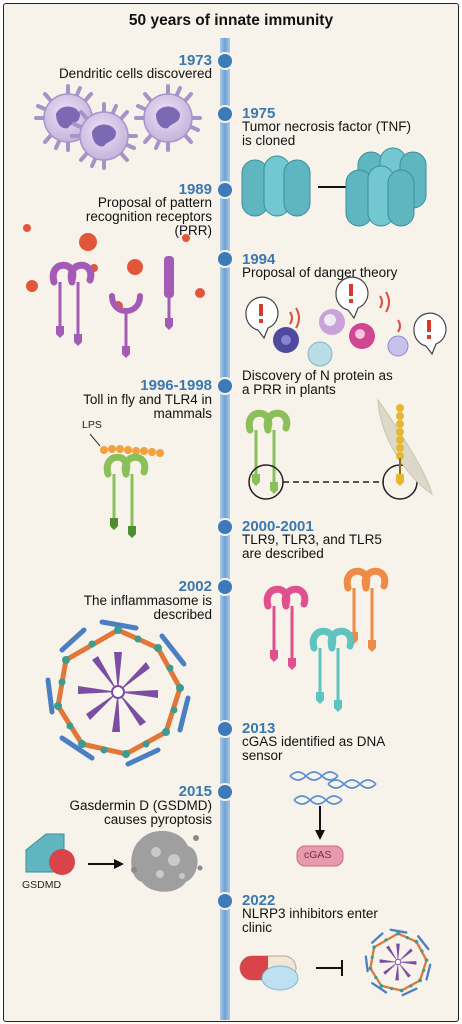  Describe the element at coordinates (327, 133) in the screenshot. I see `event-1975-text: Tumor necrosis factor (TNF) is cloned` at that location.